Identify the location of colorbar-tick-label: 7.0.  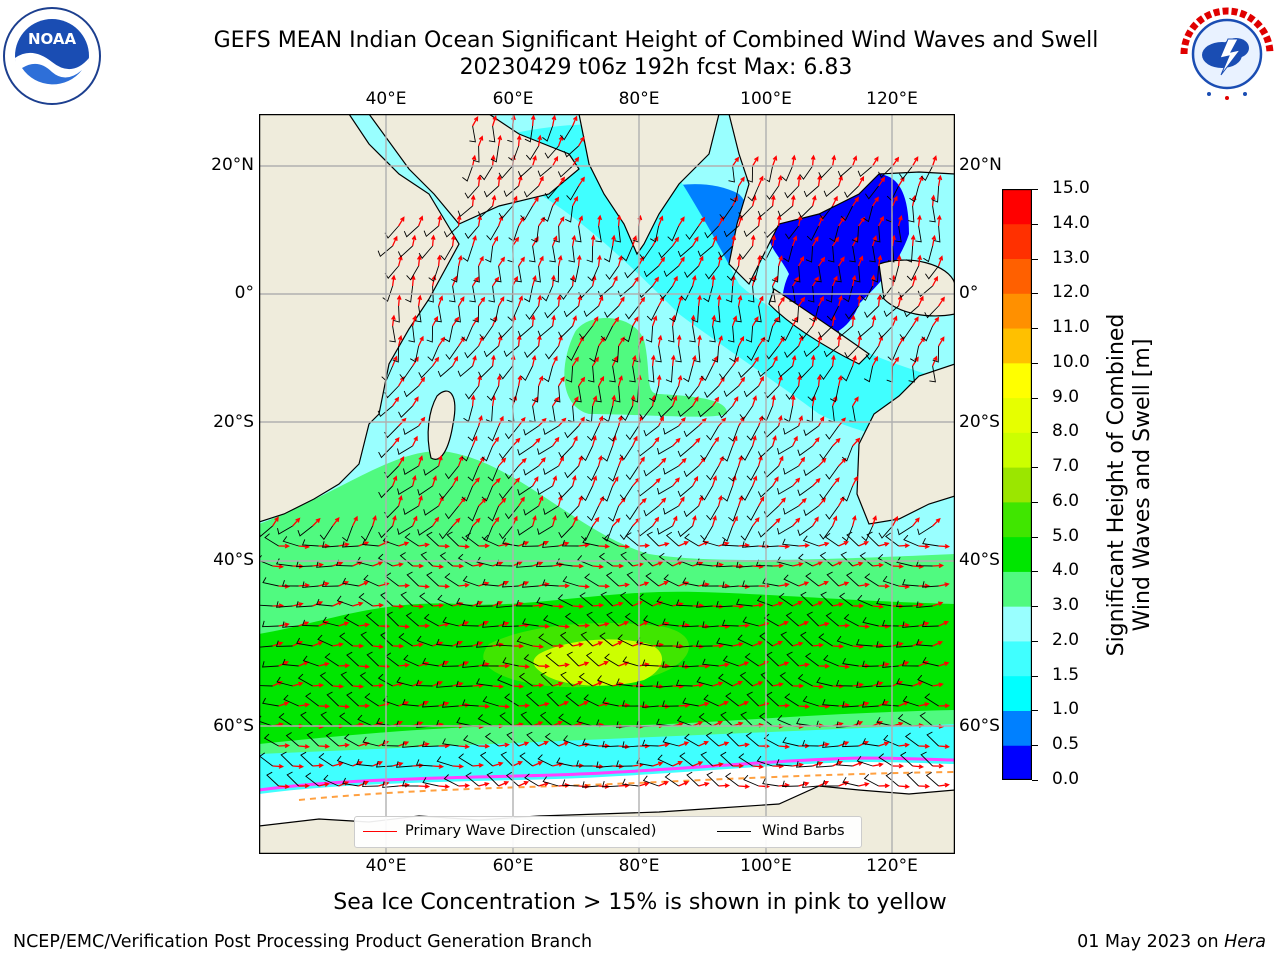
(1066, 466).